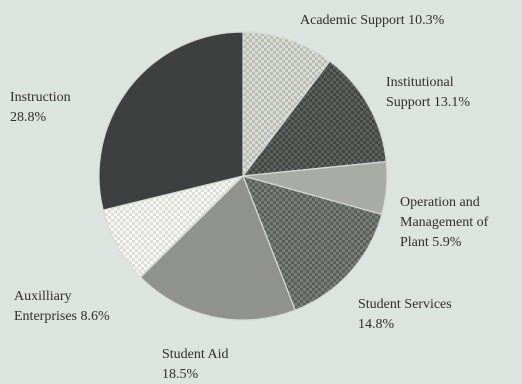 The height and width of the screenshot is (384, 522). What do you see at coordinates (440, 202) in the screenshot?
I see `slice-label-line: Operation and` at bounding box center [440, 202].